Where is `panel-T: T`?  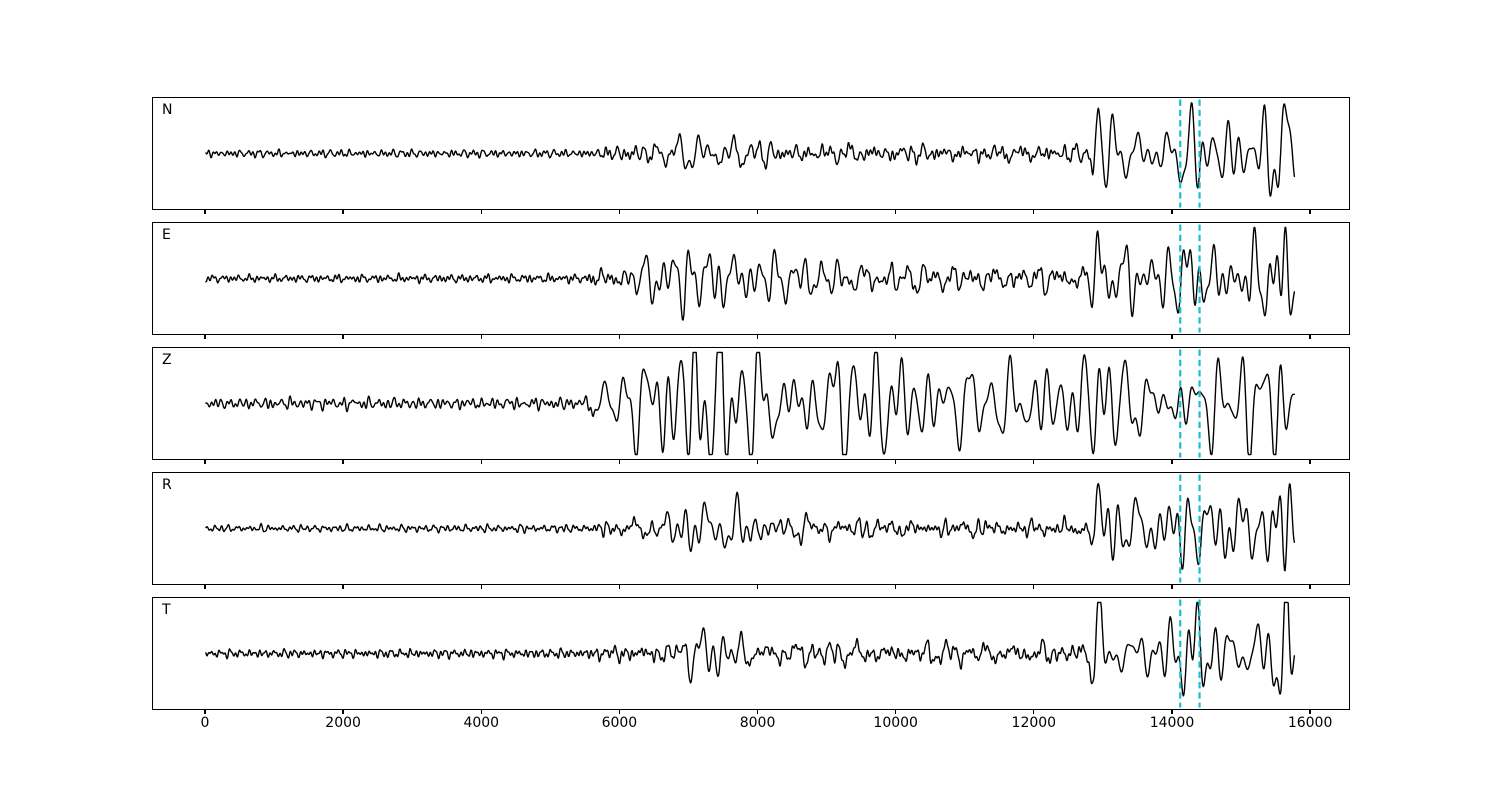 panel-T: T is located at coordinates (751, 653).